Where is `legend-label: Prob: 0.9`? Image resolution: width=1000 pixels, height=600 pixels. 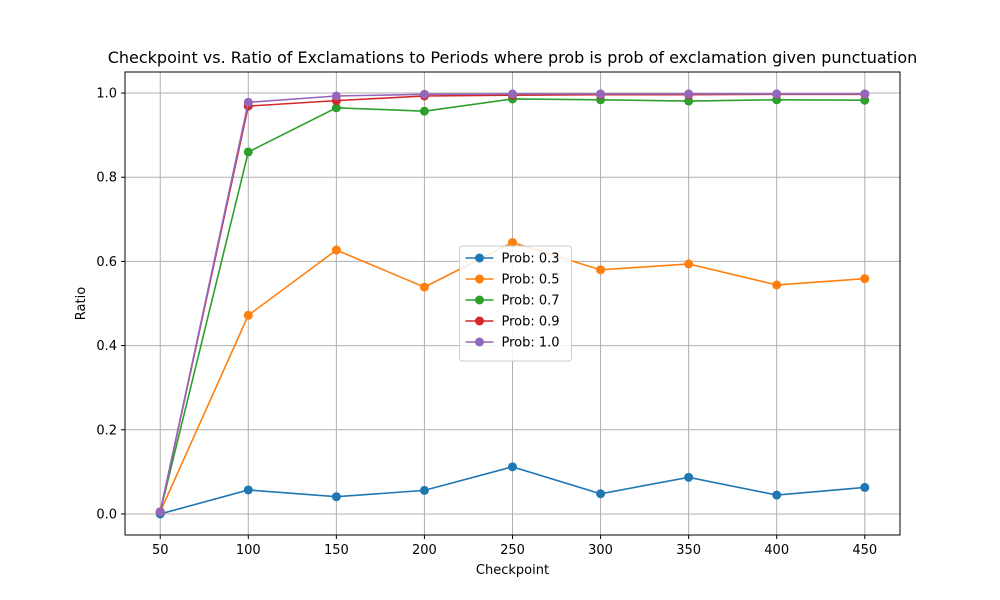 legend-label: Prob: 0.9 is located at coordinates (531, 322).